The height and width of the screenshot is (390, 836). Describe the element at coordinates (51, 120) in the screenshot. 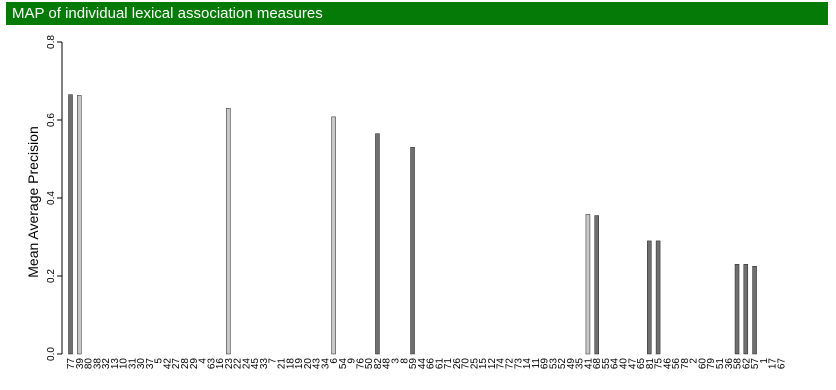

I see `y-tick-label: 0.6` at that location.